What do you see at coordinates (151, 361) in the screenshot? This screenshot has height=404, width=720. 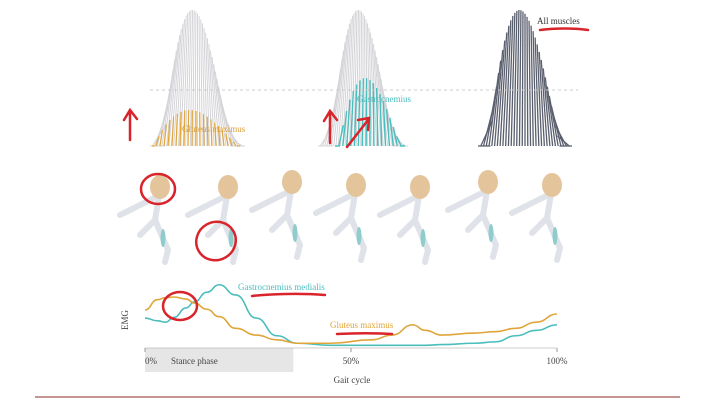 I see `x-tick-label: 0%` at bounding box center [151, 361].